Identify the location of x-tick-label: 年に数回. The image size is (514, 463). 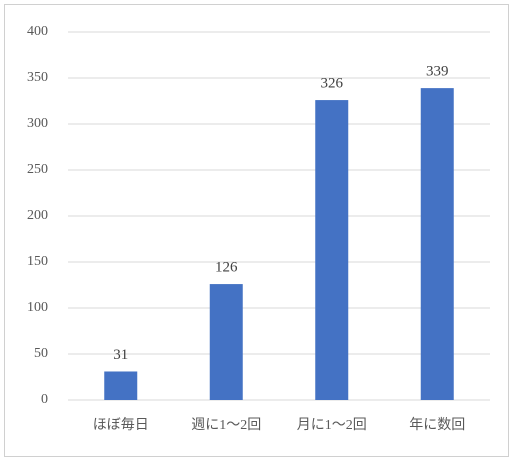
(437, 425).